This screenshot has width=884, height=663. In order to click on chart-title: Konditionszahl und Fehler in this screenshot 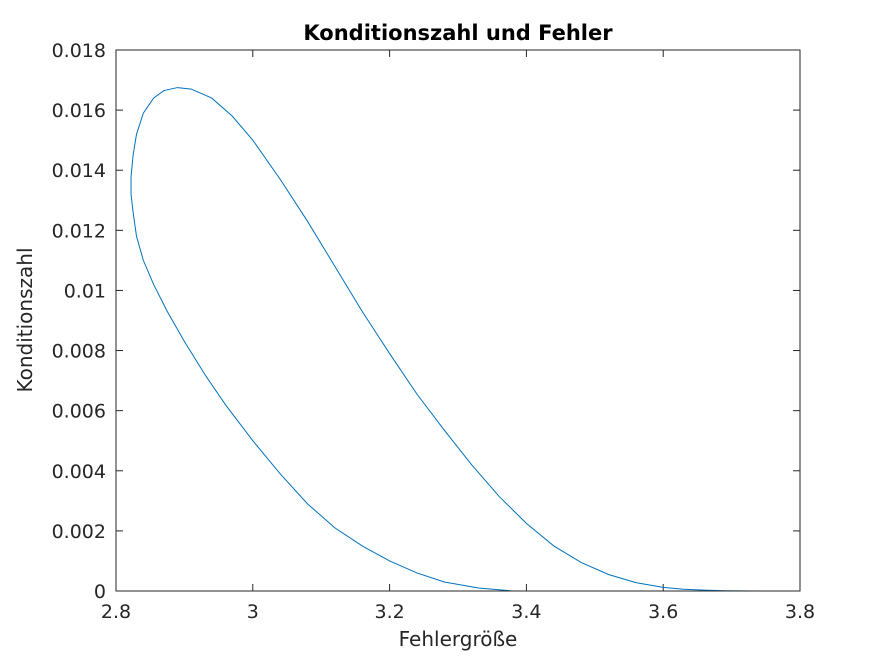, I will do `click(458, 33)`.